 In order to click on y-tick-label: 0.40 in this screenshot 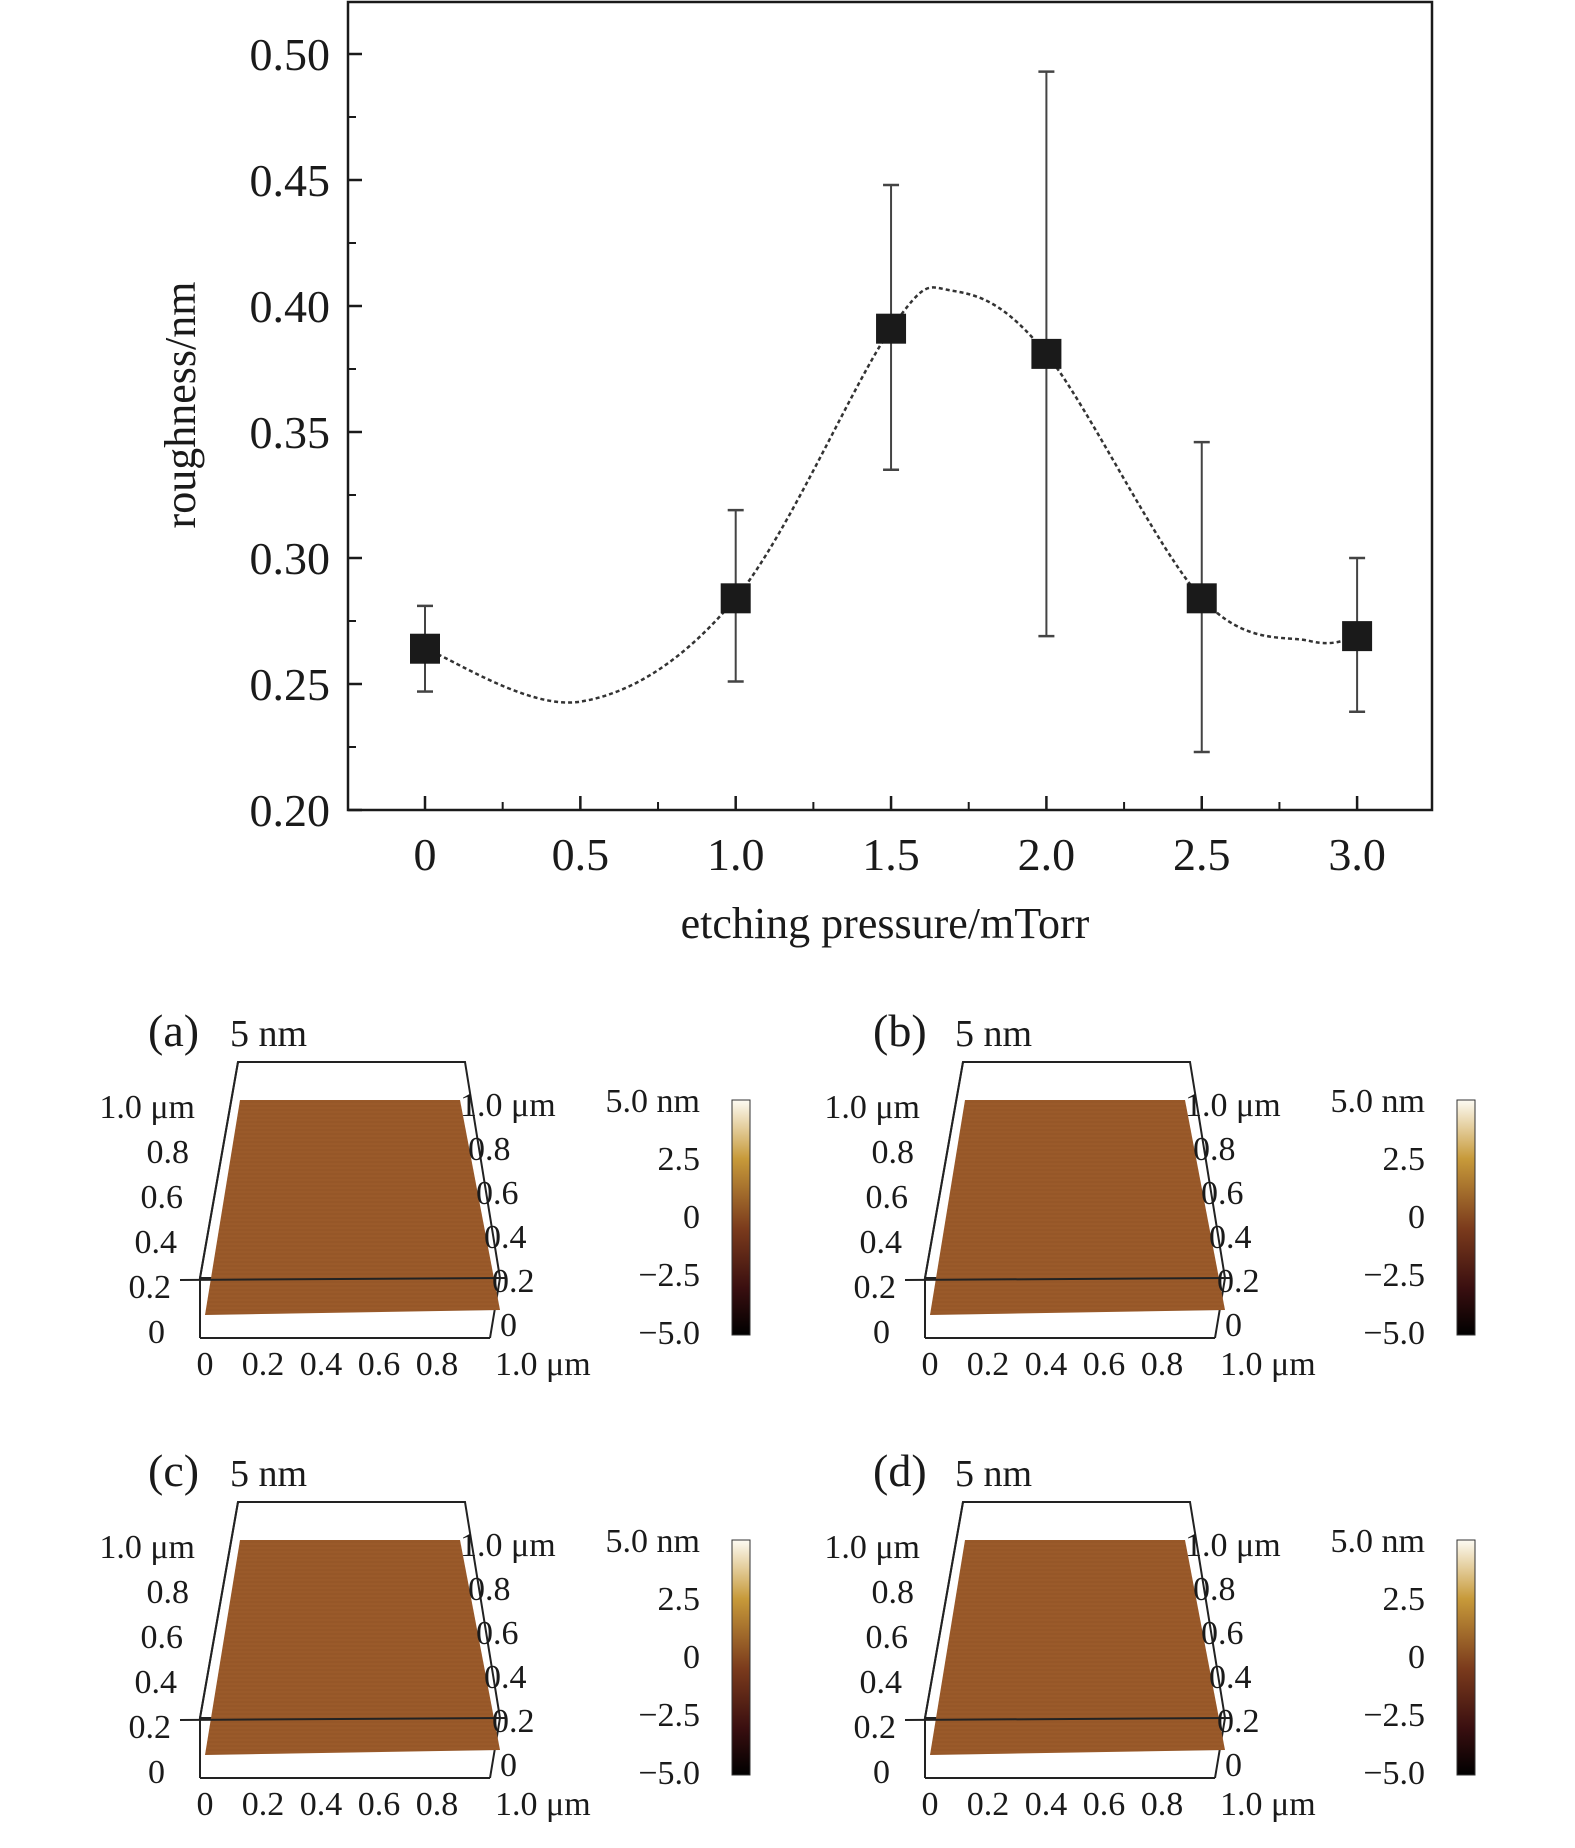, I will do `click(290, 306)`.